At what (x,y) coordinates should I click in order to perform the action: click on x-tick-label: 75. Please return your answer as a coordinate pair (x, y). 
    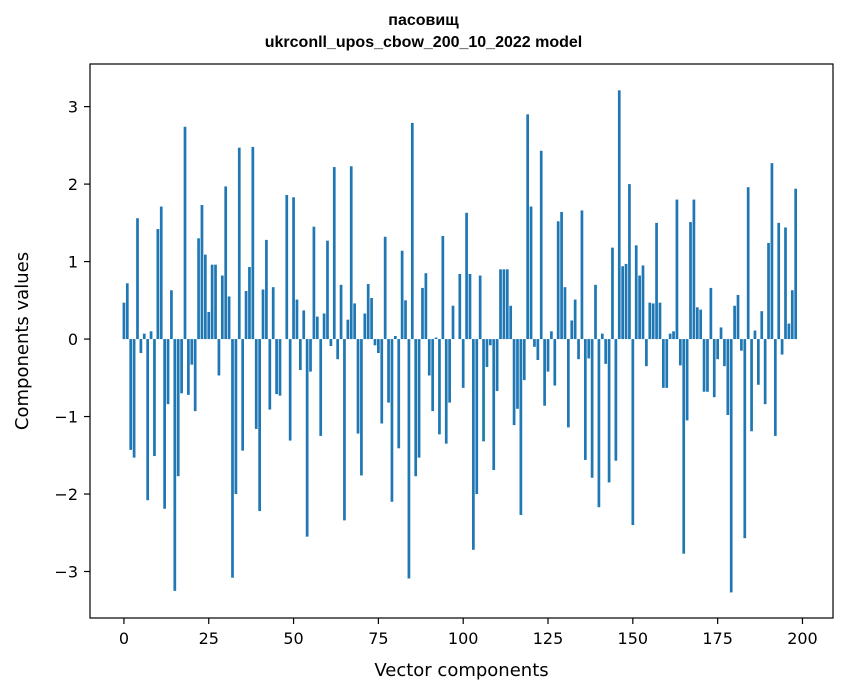
    Looking at the image, I should click on (378, 638).